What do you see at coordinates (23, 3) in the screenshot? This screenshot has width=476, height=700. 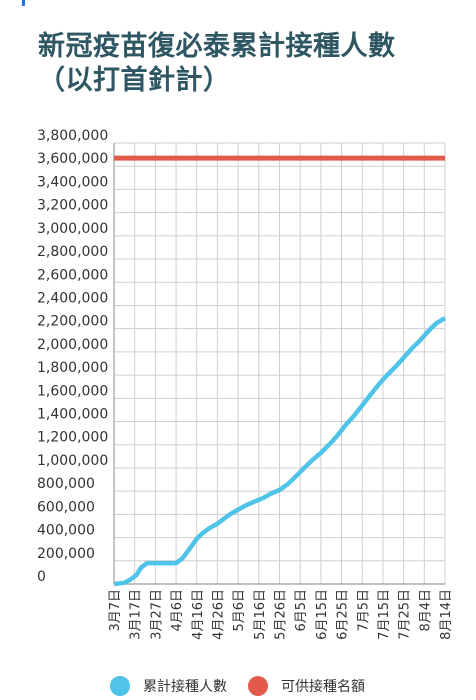 I see `top-accent-bar` at bounding box center [23, 3].